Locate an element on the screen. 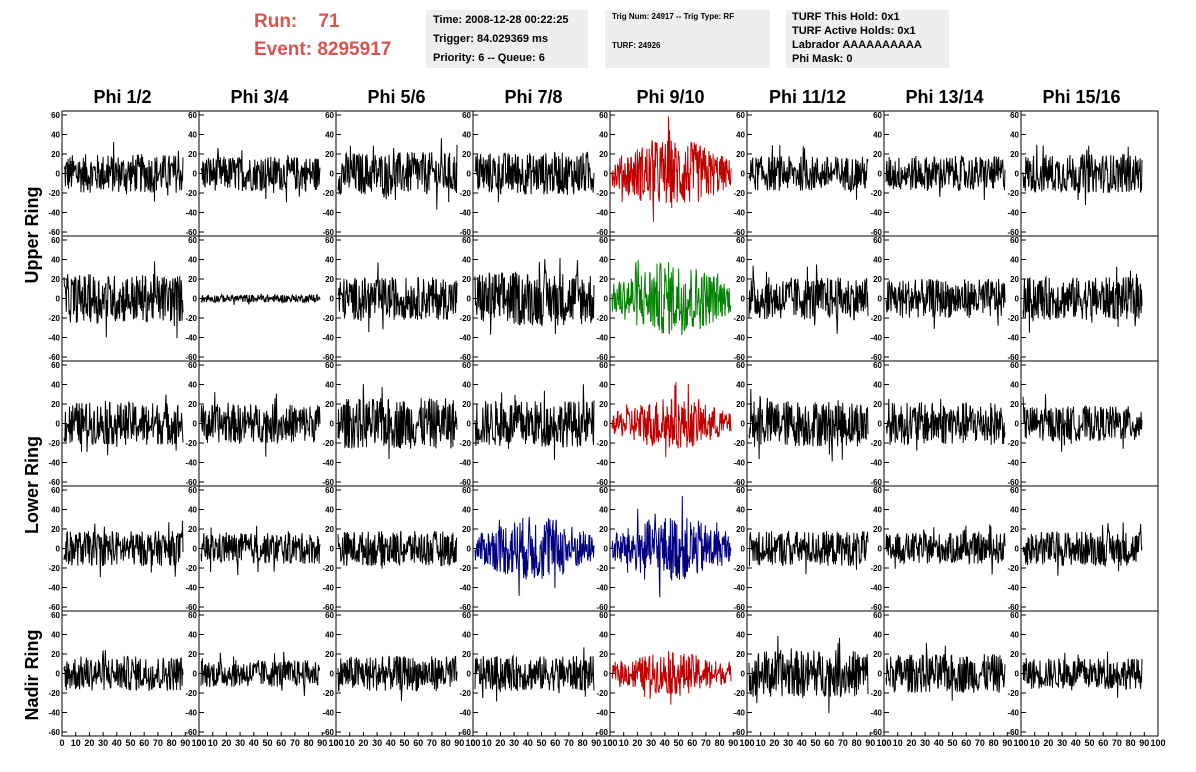 The width and height of the screenshot is (1196, 772). column-header-phi-3-4: Phi 3/4 is located at coordinates (259, 97).